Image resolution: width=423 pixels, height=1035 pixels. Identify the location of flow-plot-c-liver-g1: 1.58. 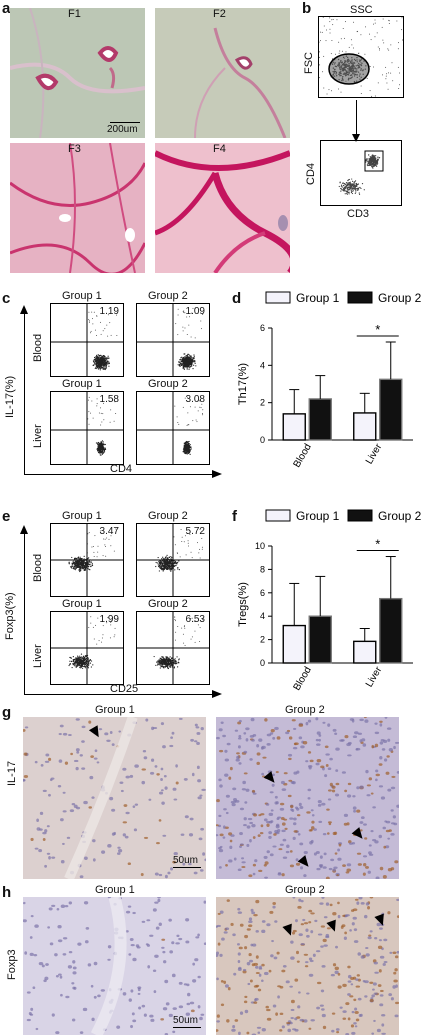
(87, 428).